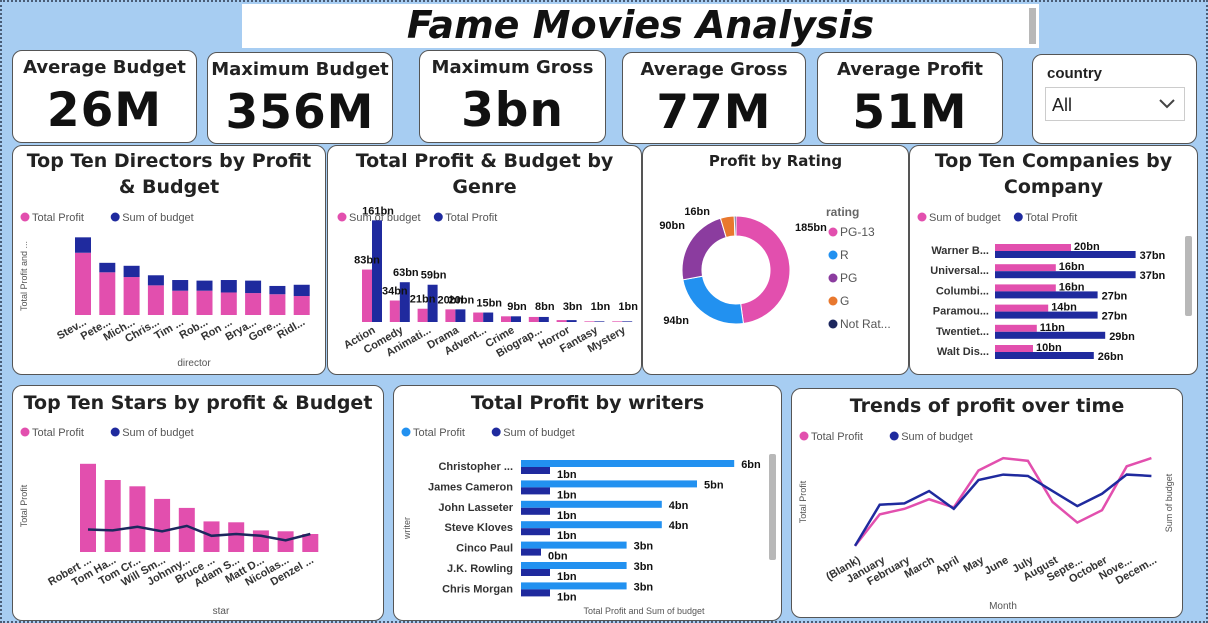 The image size is (1208, 623). What do you see at coordinates (198, 403) in the screenshot?
I see `stars-chart-title: Top Ten Stars by profit & Budget` at bounding box center [198, 403].